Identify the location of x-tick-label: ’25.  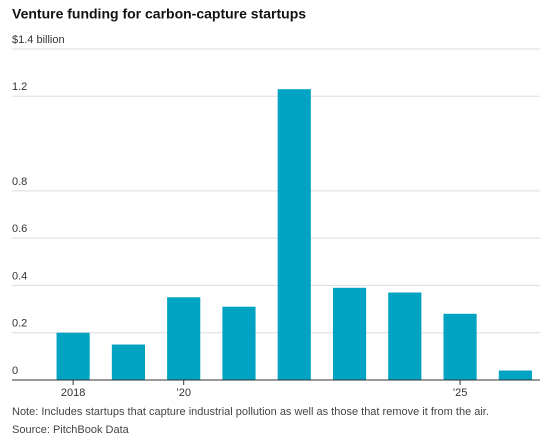
(460, 393).